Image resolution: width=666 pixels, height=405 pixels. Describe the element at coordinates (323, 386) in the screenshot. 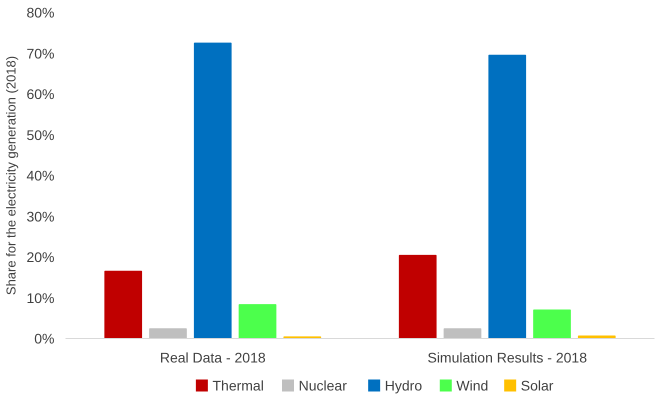

I see `legend-label: Nuclear` at that location.